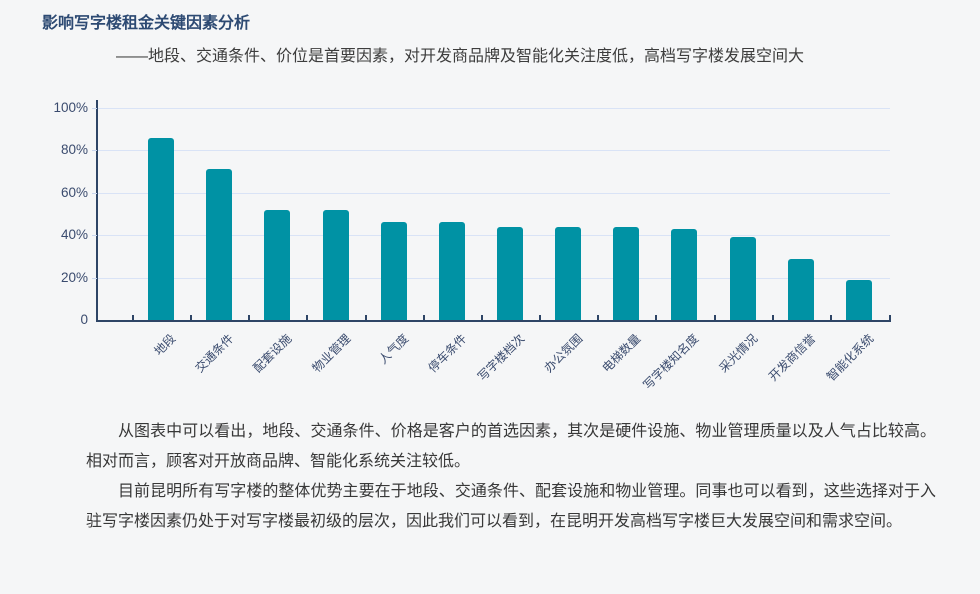 The width and height of the screenshot is (980, 594). I want to click on page-title: 影响写字楼租金关键因素分析, so click(146, 23).